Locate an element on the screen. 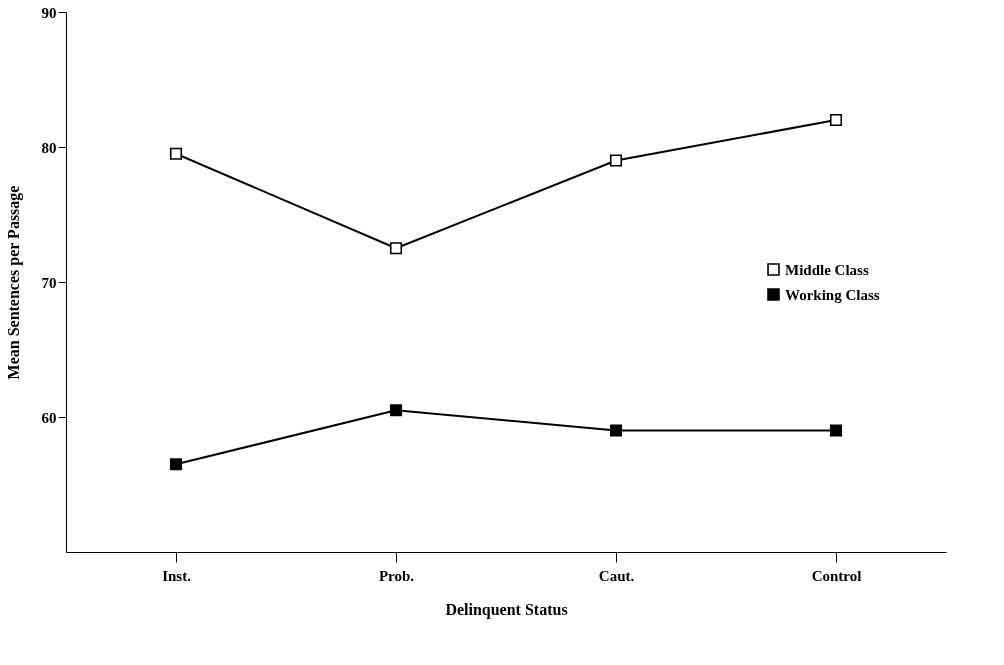 The image size is (1004, 665). y-tick-label: 80 is located at coordinates (49, 147).